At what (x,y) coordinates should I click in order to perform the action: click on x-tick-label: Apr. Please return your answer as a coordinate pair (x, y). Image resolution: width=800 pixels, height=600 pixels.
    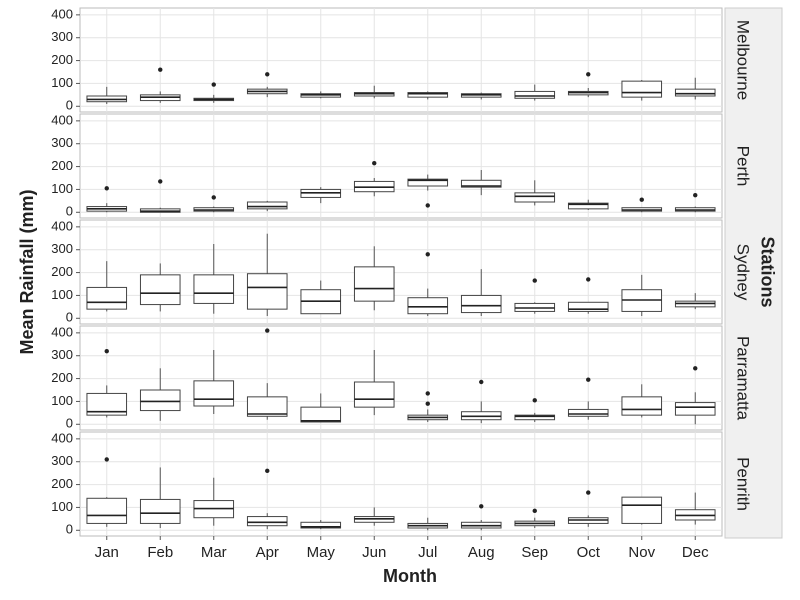
    Looking at the image, I should click on (267, 552).